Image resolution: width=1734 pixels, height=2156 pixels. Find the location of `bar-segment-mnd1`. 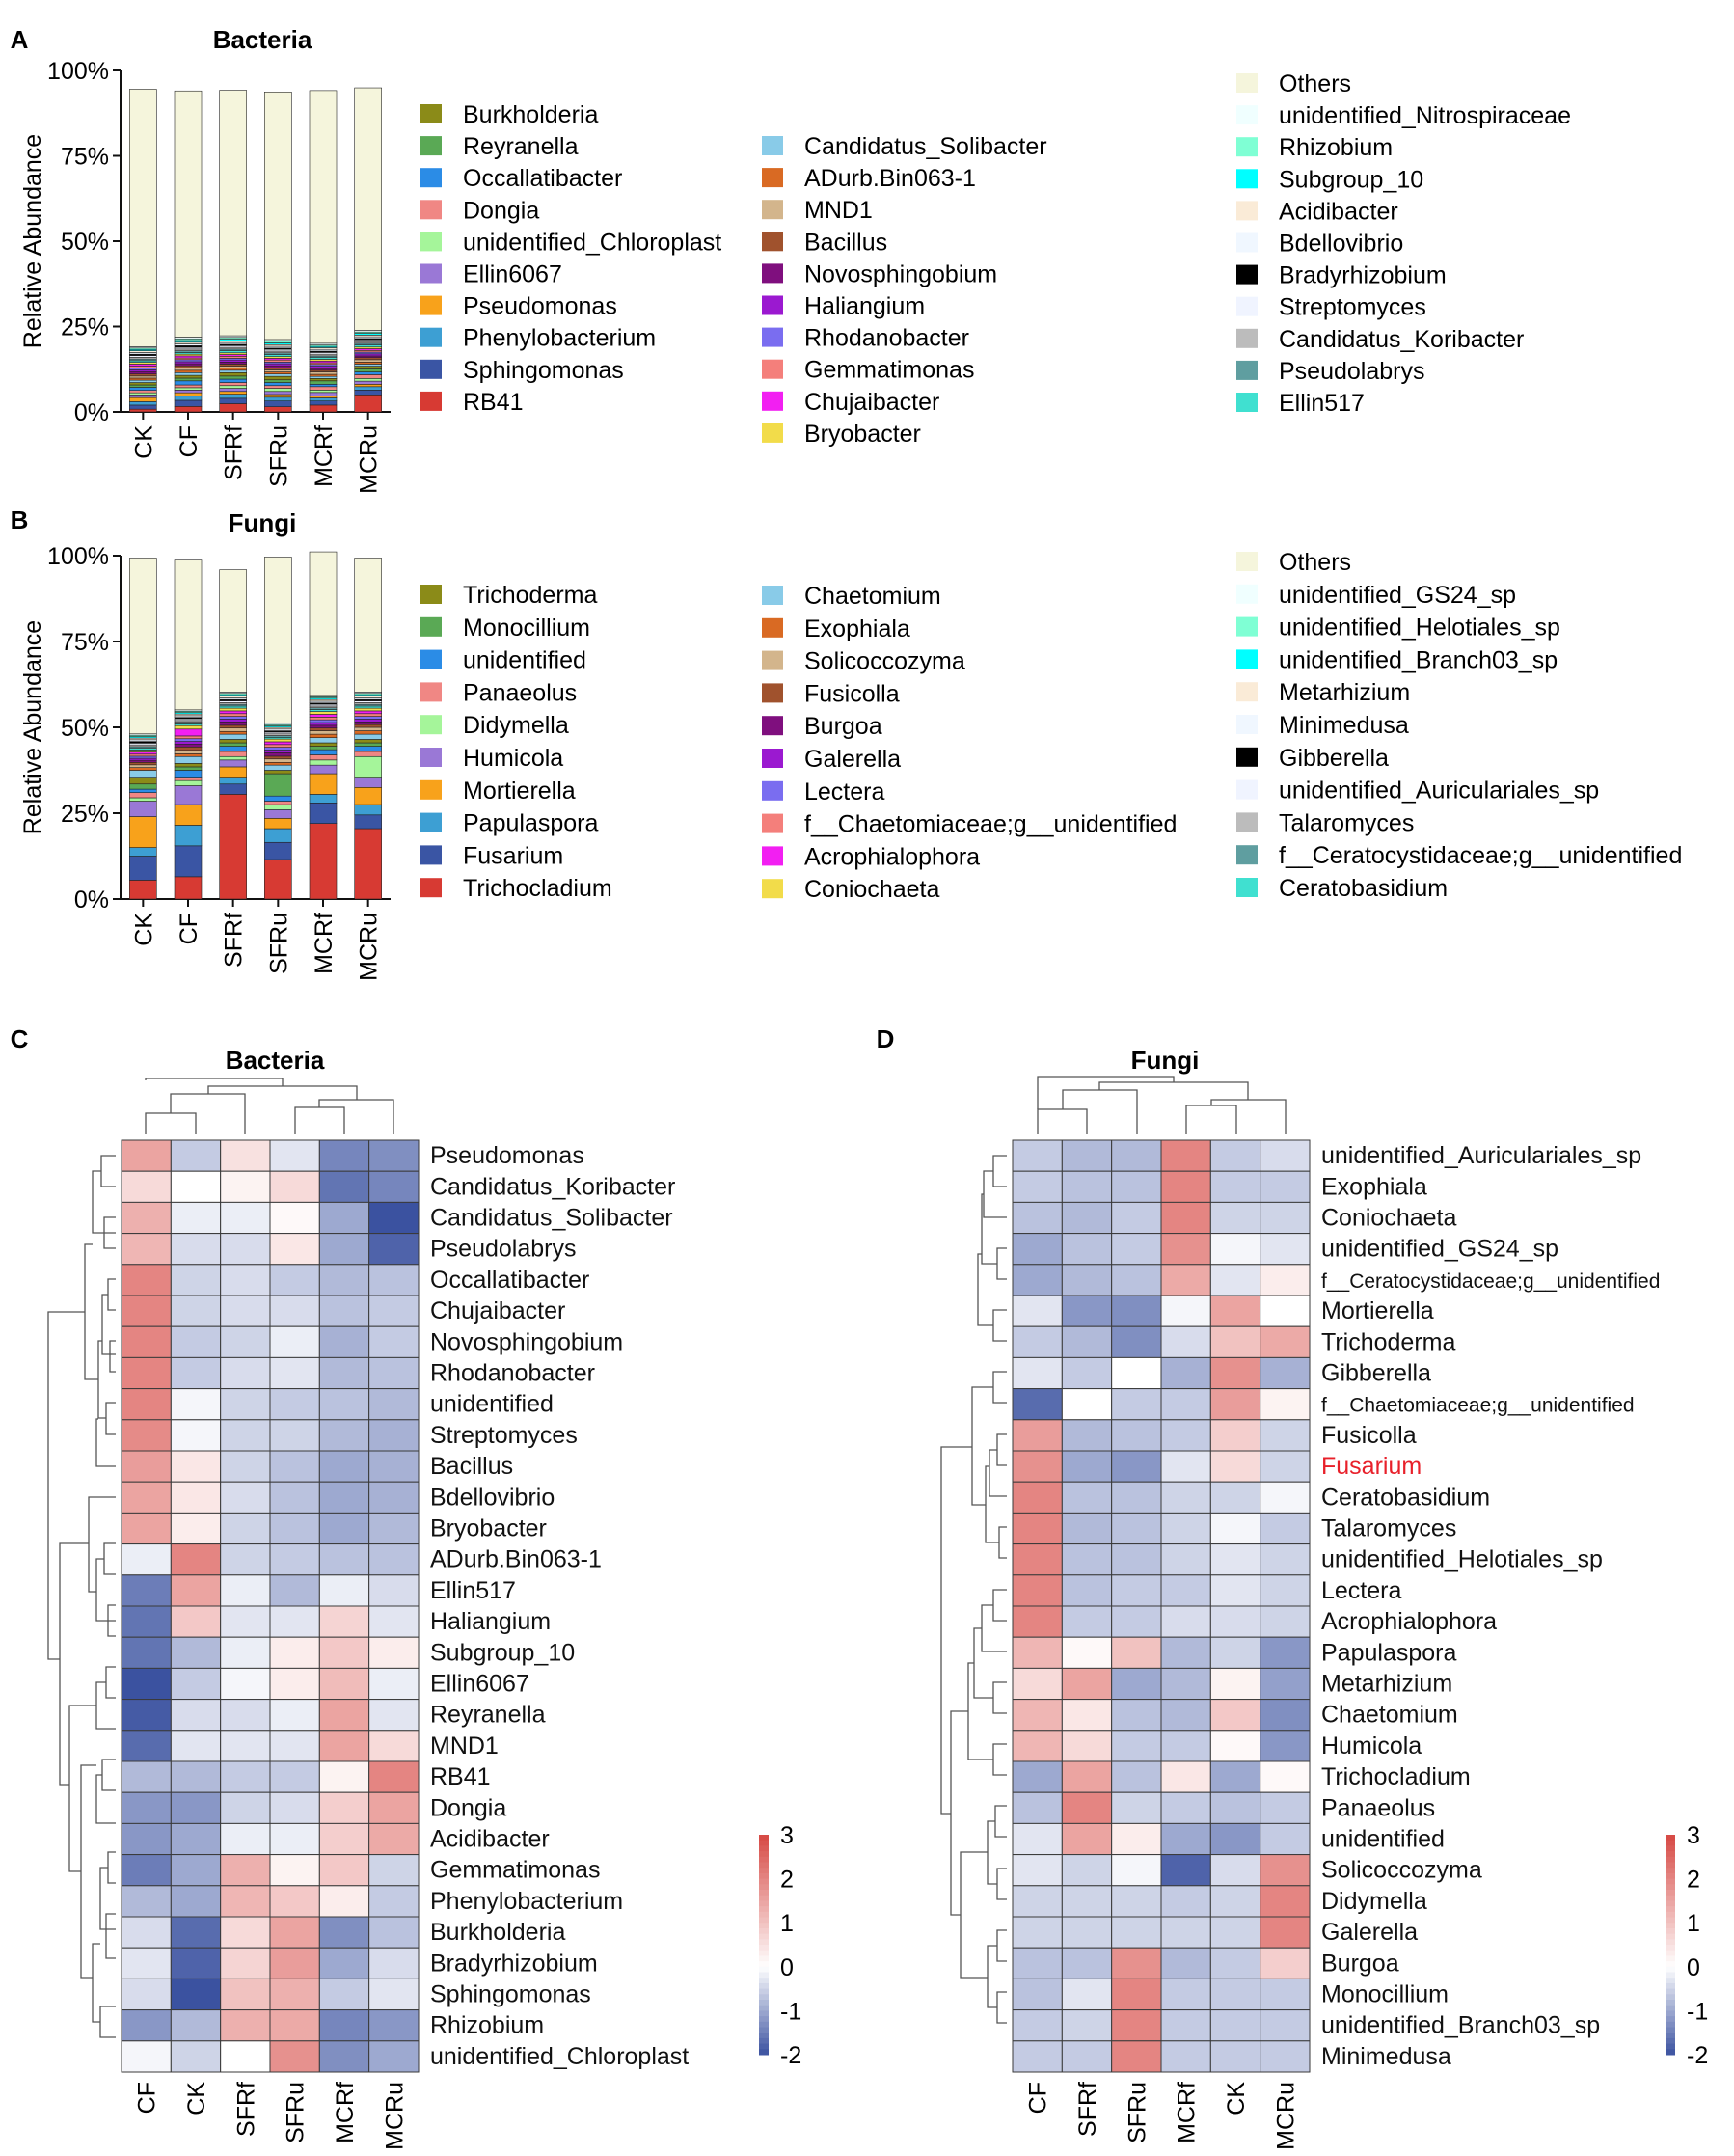

bar-segment-mnd1 is located at coordinates (143, 377).